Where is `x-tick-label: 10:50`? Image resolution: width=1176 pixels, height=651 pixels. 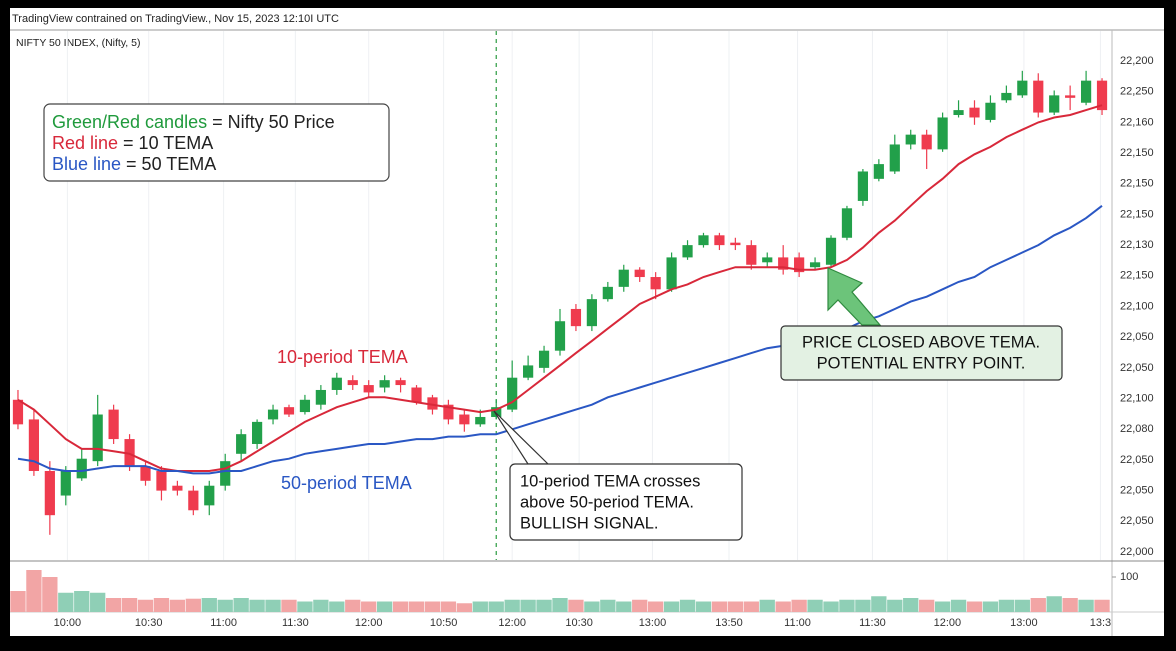
x-tick-label: 10:50 is located at coordinates (444, 623).